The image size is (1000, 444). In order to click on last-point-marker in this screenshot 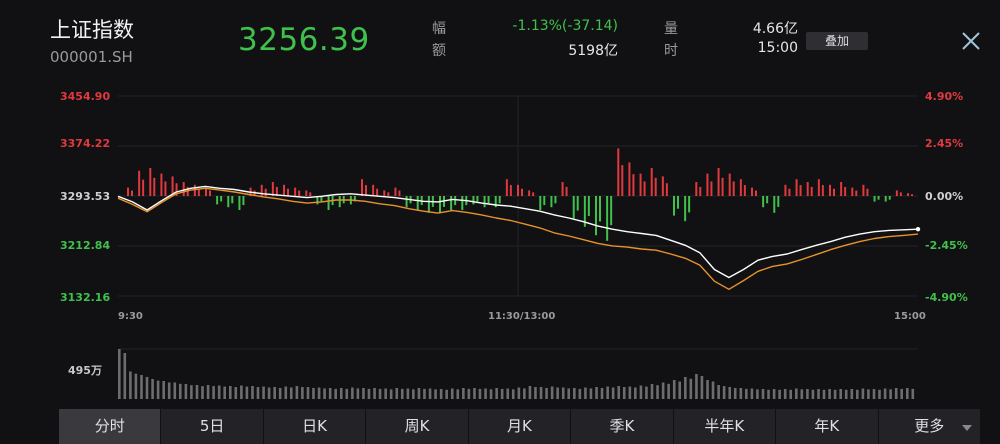, I will do `click(918, 229)`.